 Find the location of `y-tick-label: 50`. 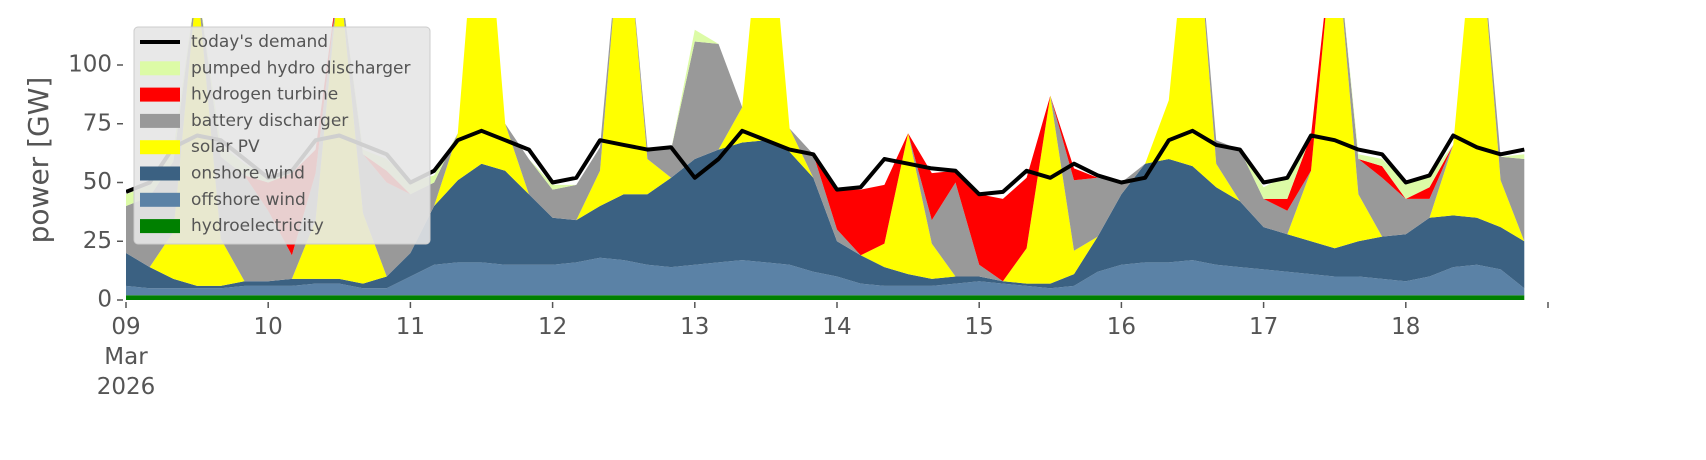

y-tick-label: 50 is located at coordinates (97, 182).